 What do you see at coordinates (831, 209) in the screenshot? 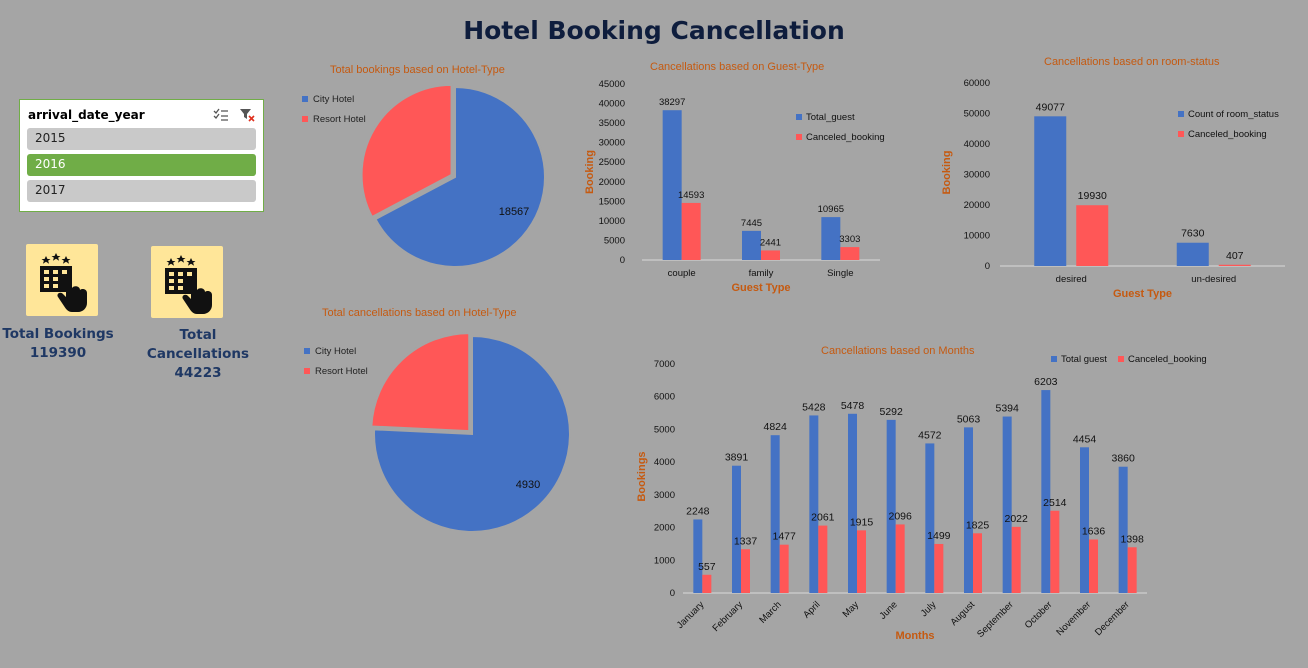
I see `bar-data-label: 10965` at bounding box center [831, 209].